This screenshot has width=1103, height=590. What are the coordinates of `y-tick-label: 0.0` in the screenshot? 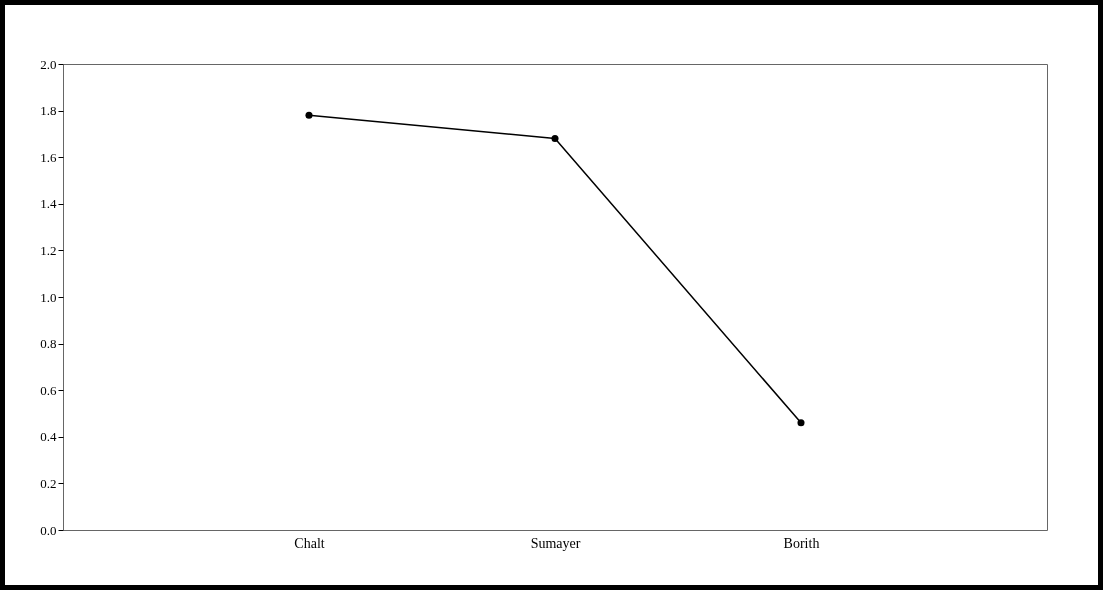 It's located at (48, 530).